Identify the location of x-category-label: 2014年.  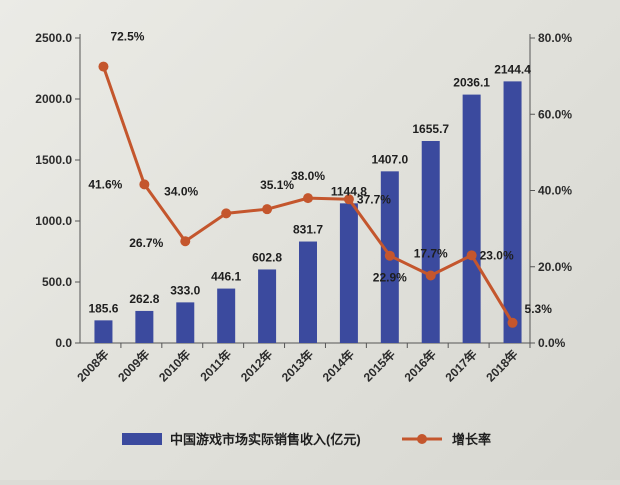
(338, 366).